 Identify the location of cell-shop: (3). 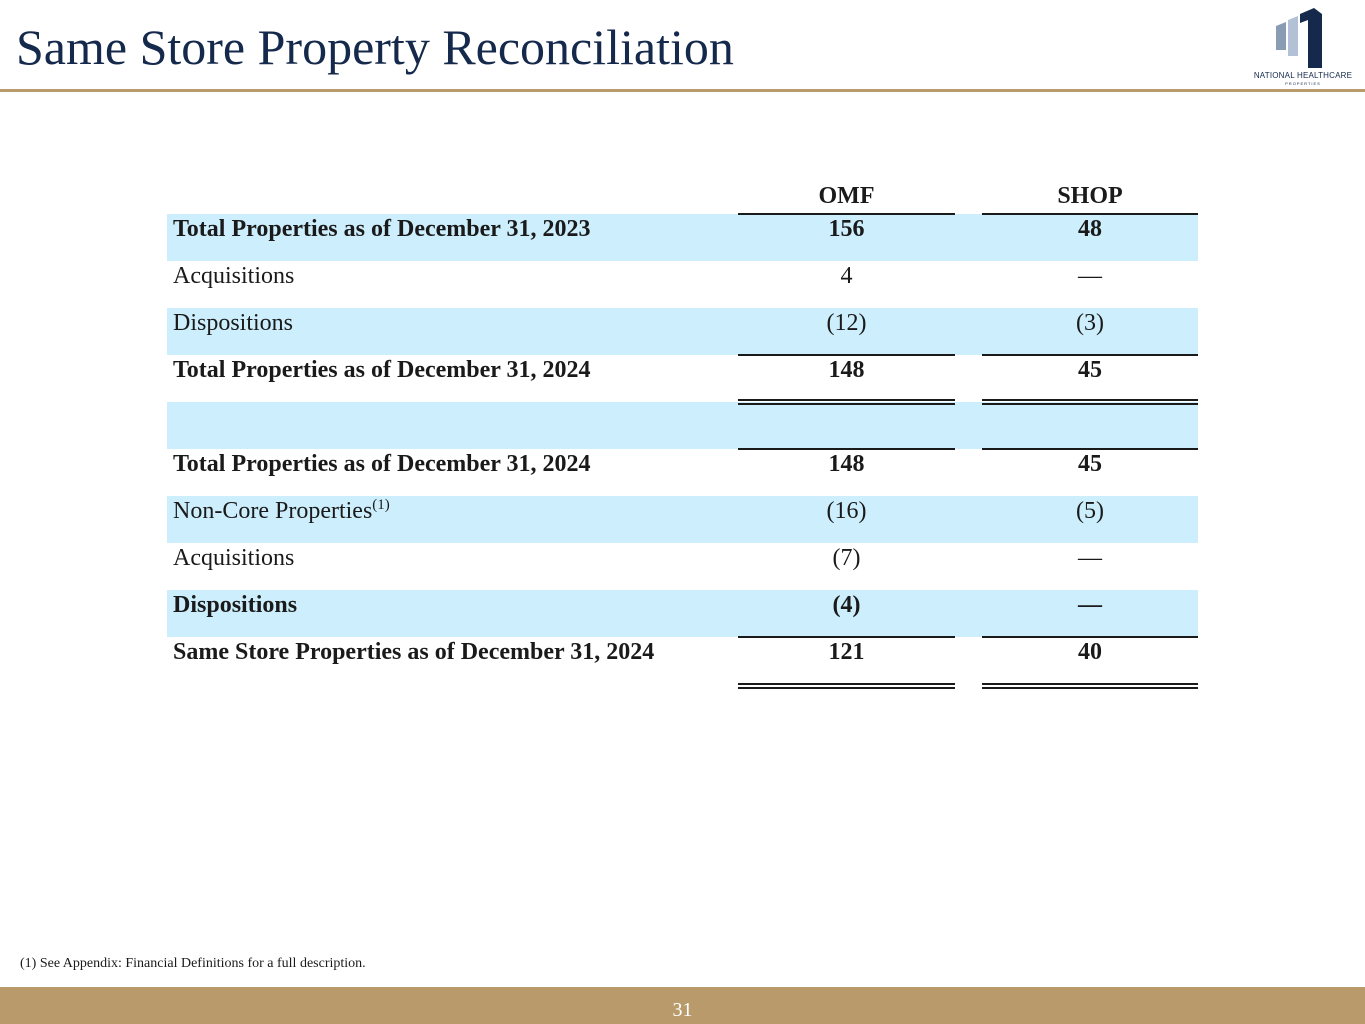
(1090, 323).